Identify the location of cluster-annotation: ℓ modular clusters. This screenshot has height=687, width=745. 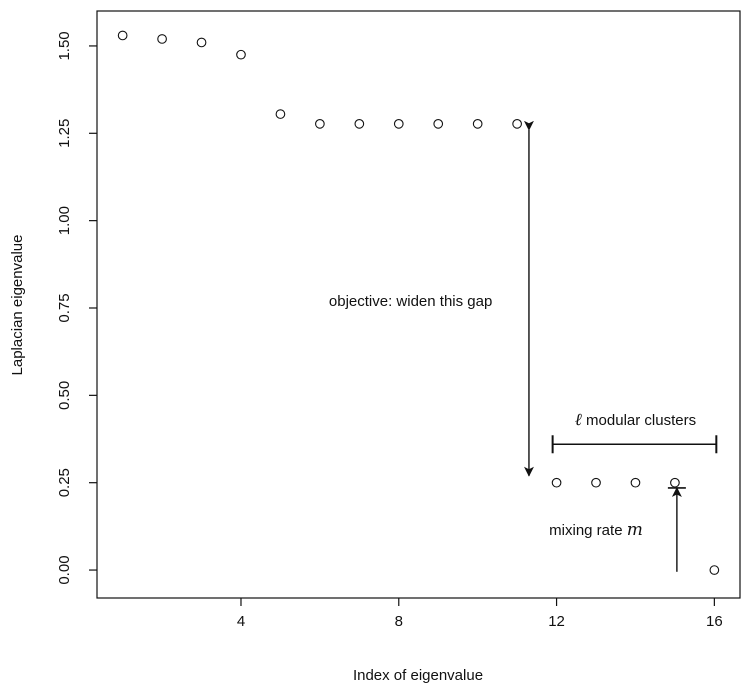
(635, 420).